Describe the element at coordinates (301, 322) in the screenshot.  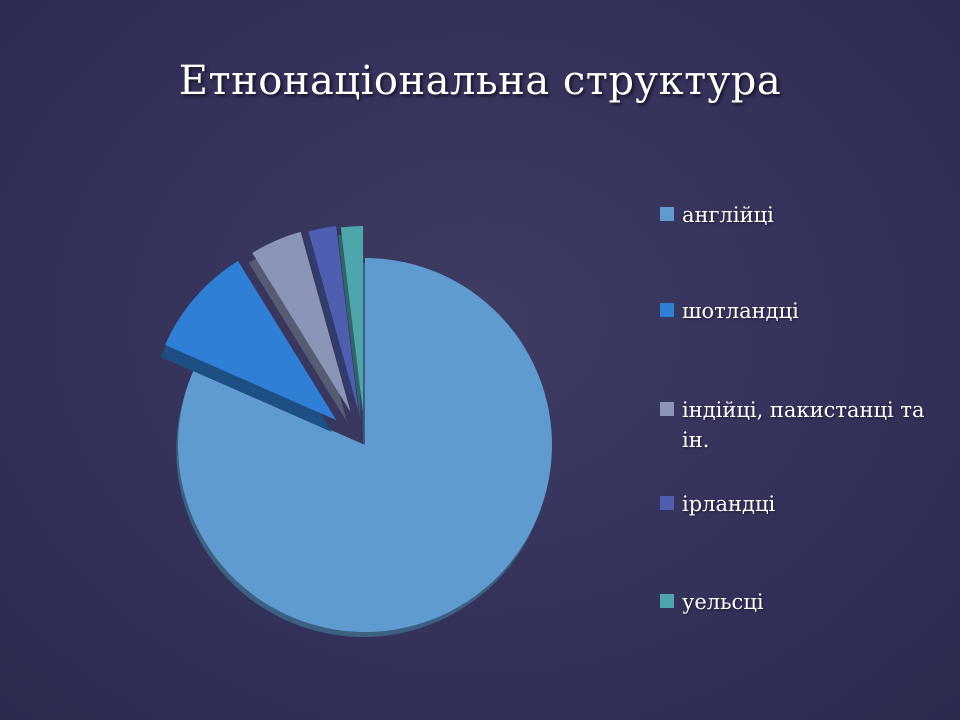
I see `pie-slice-top-indians-pakistanis` at that location.